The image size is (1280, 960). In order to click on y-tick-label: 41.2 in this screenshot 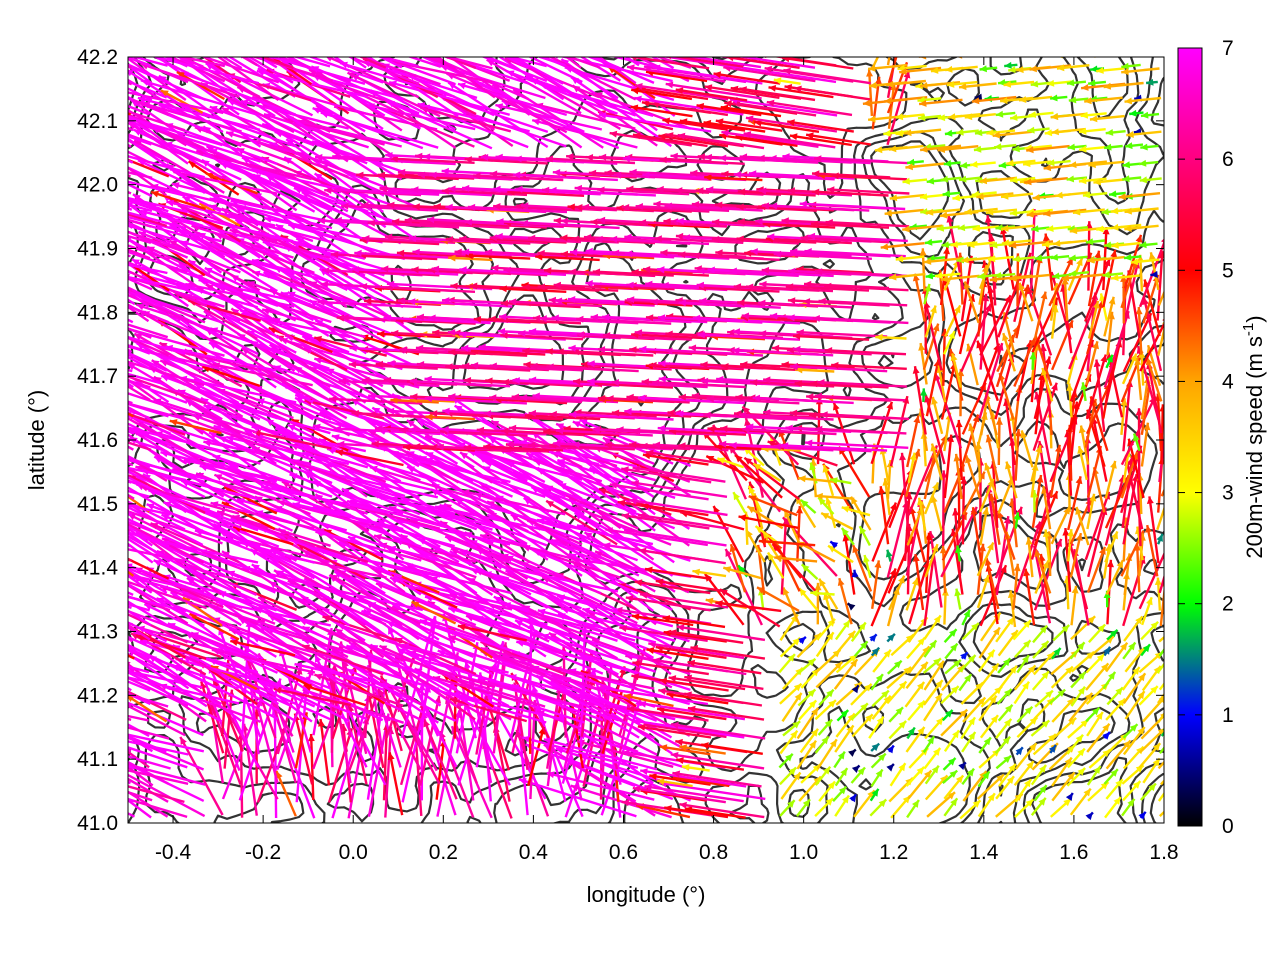, I will do `click(97, 695)`.